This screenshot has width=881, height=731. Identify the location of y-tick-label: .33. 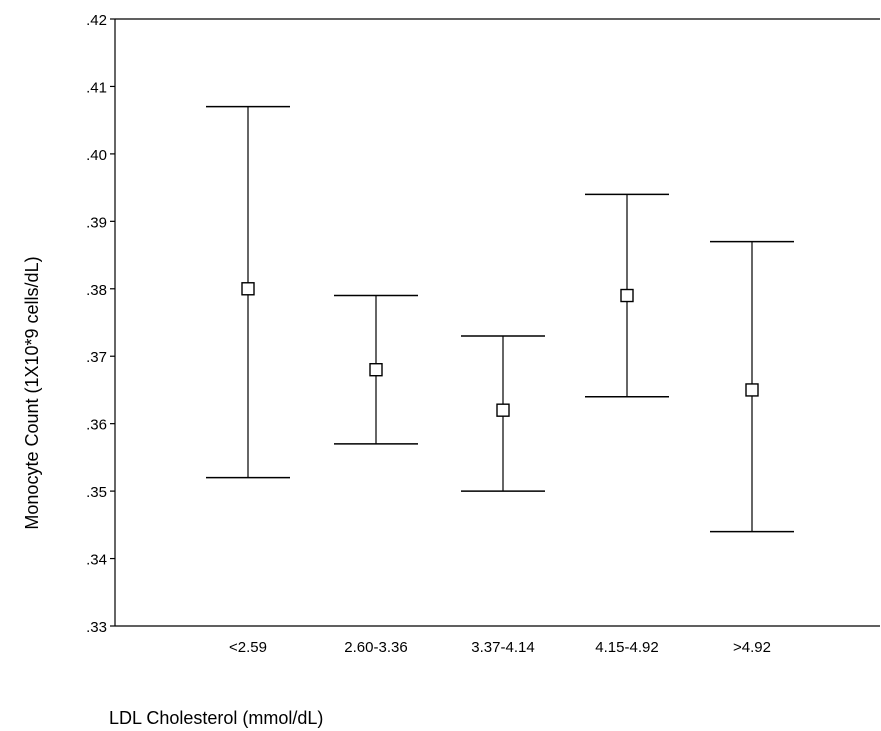
(96, 627).